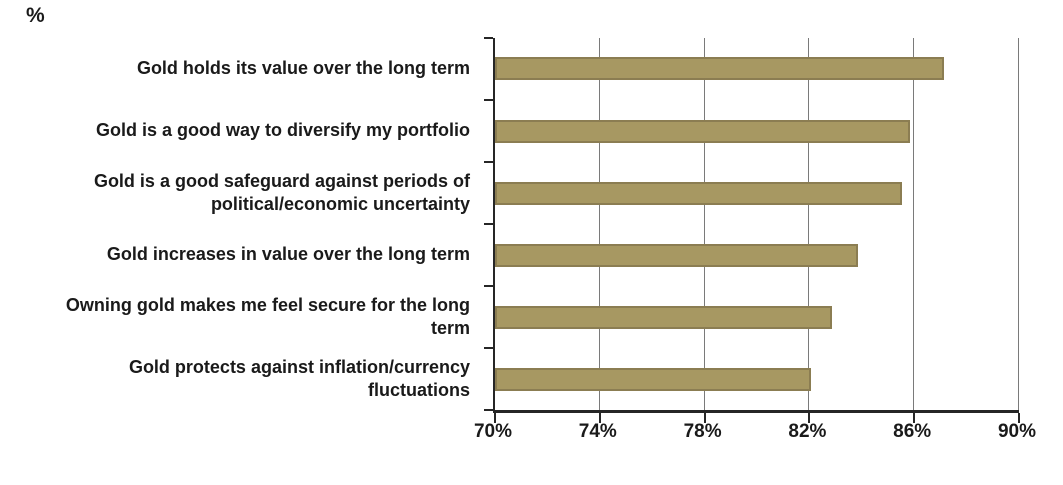 The height and width of the screenshot is (485, 1063). I want to click on category-label: Gold holds its value over the long term, so click(303, 68).